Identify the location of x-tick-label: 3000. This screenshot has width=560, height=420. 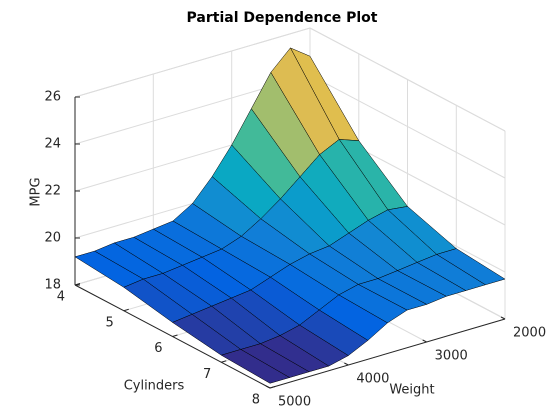
(451, 356).